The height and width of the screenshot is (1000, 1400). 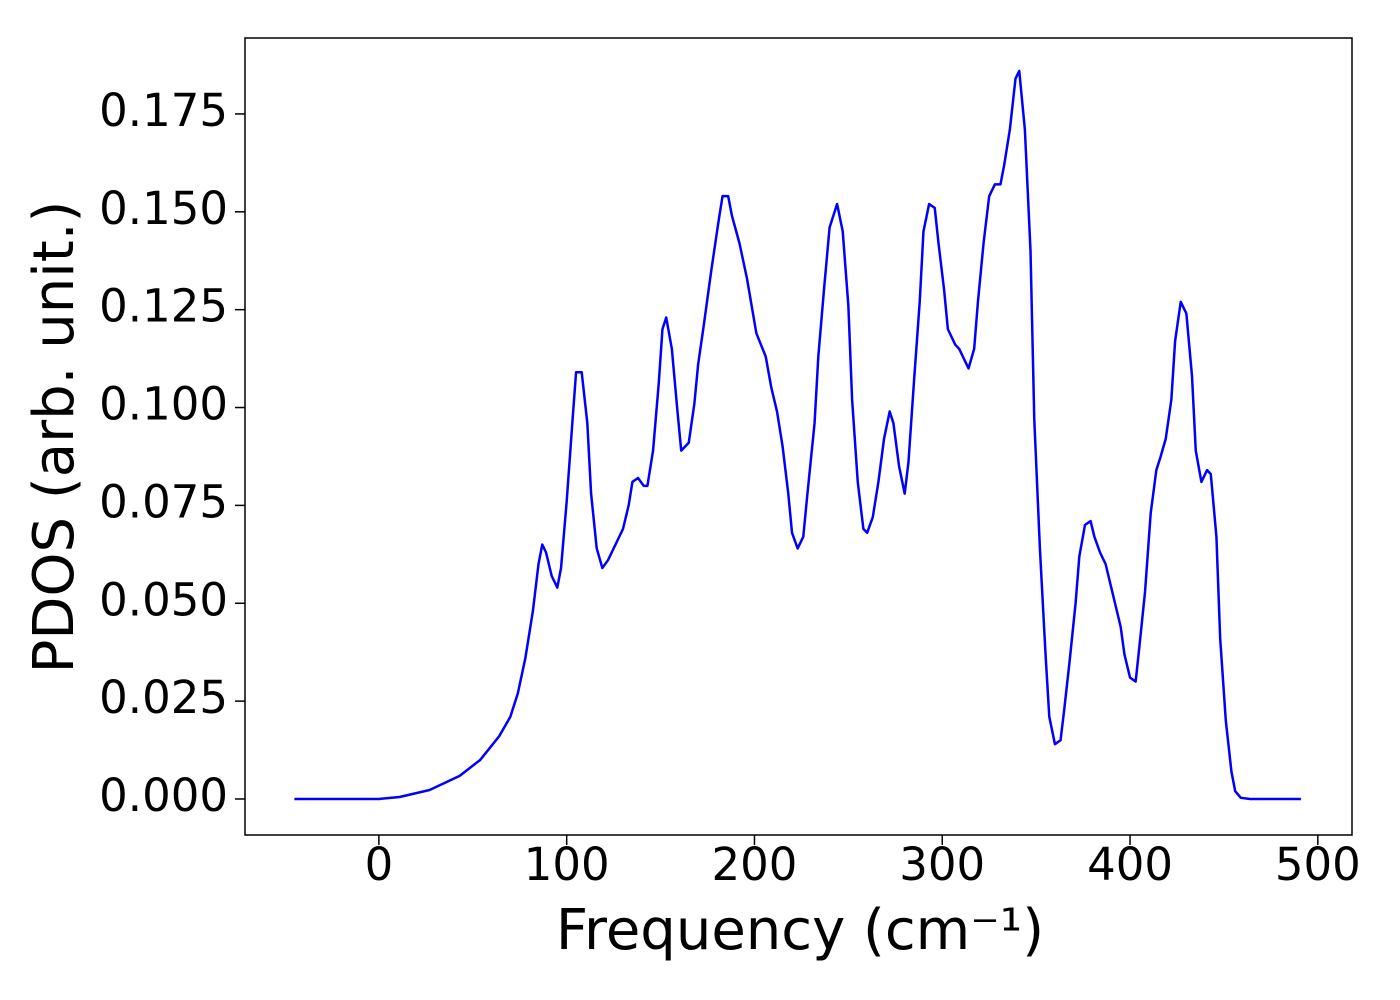 I want to click on y-axis-label: PDOS (arb. unit.), so click(x=54, y=437).